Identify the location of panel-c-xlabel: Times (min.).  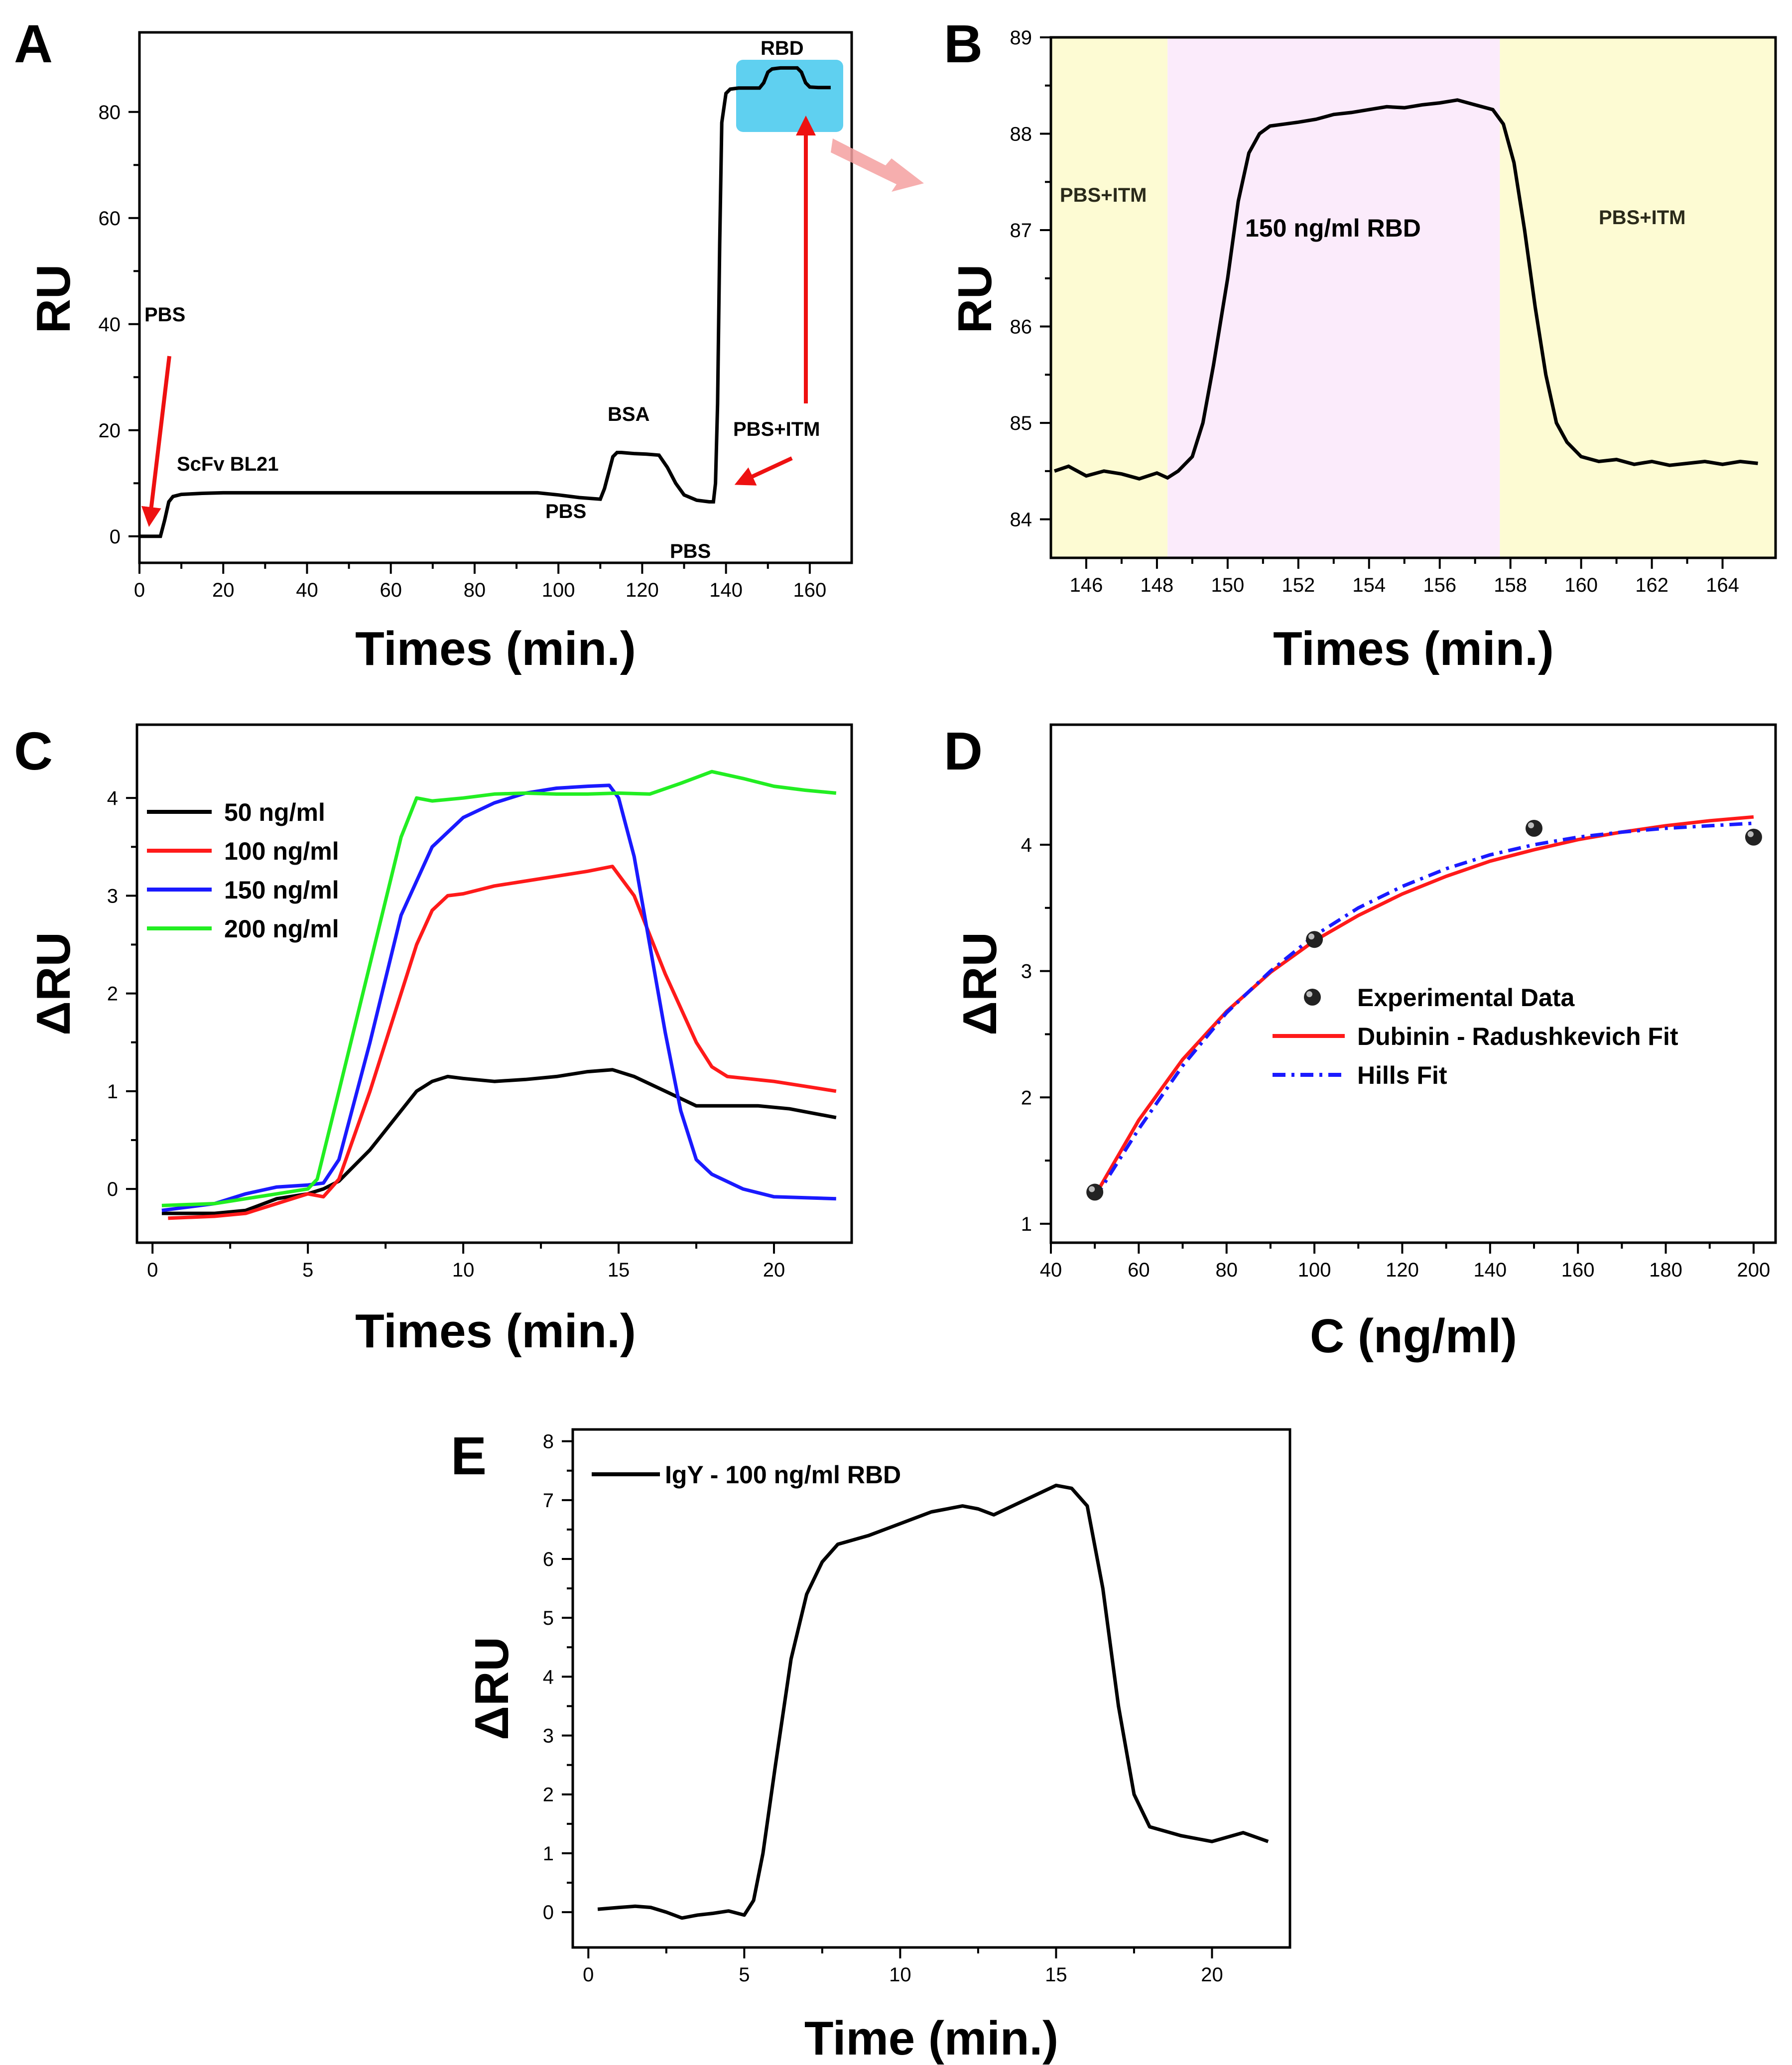
(495, 1331).